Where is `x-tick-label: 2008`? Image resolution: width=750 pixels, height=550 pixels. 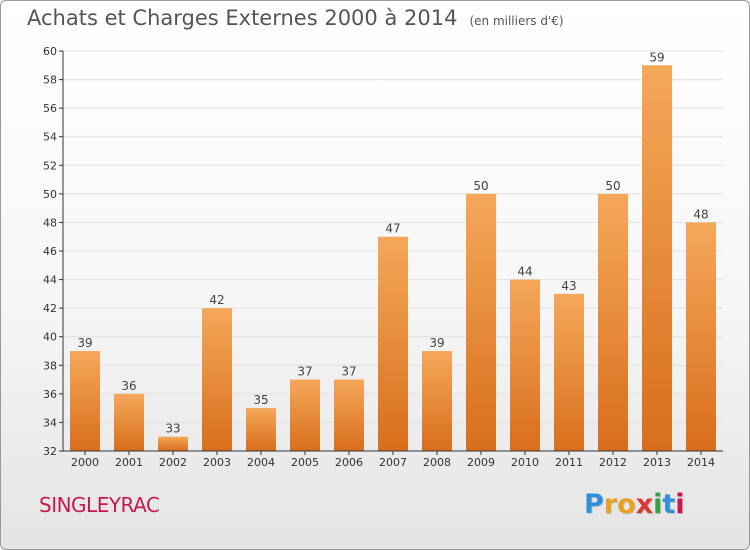 x-tick-label: 2008 is located at coordinates (437, 462).